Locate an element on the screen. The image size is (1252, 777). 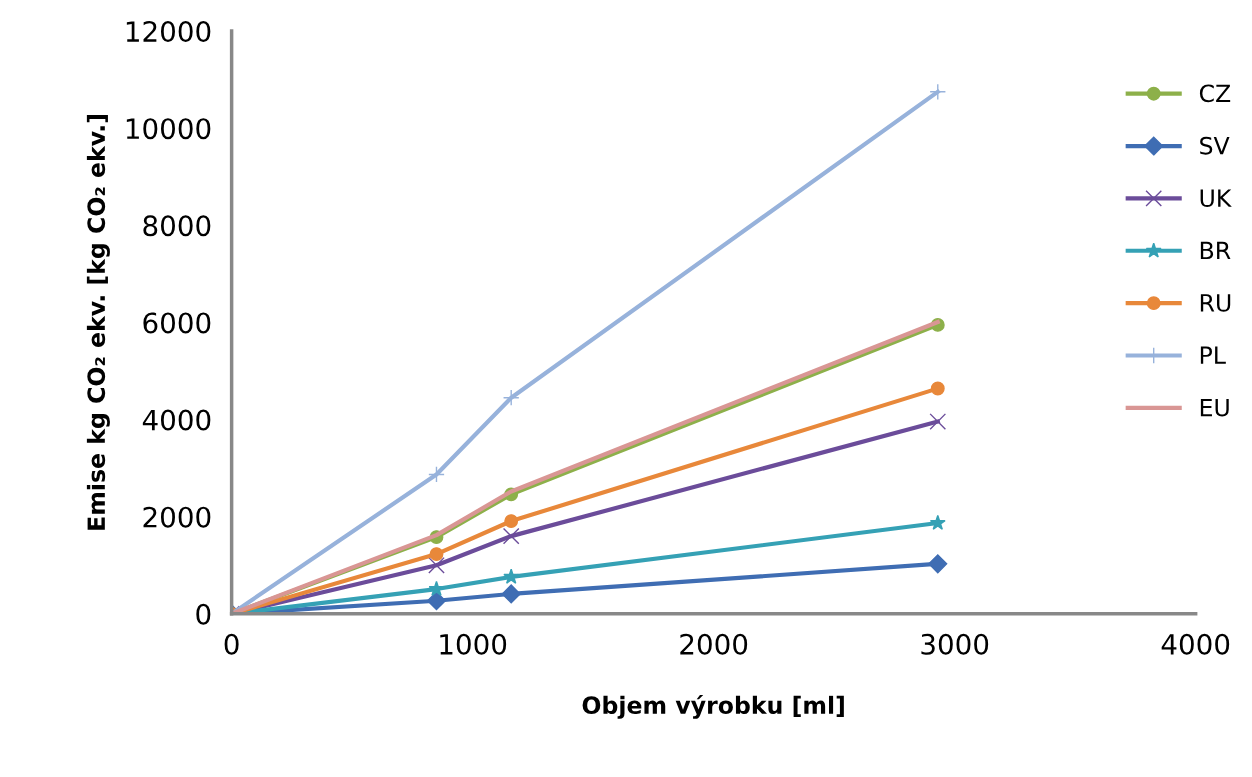
y-tick-label: 12000 is located at coordinates (168, 32).